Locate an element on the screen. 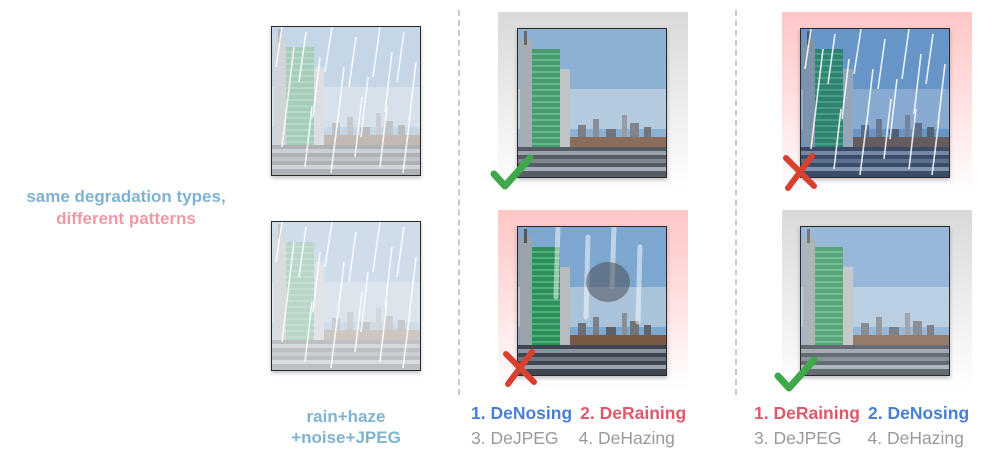  pipeline-b-step3: 3. DeJPEG is located at coordinates (798, 438).